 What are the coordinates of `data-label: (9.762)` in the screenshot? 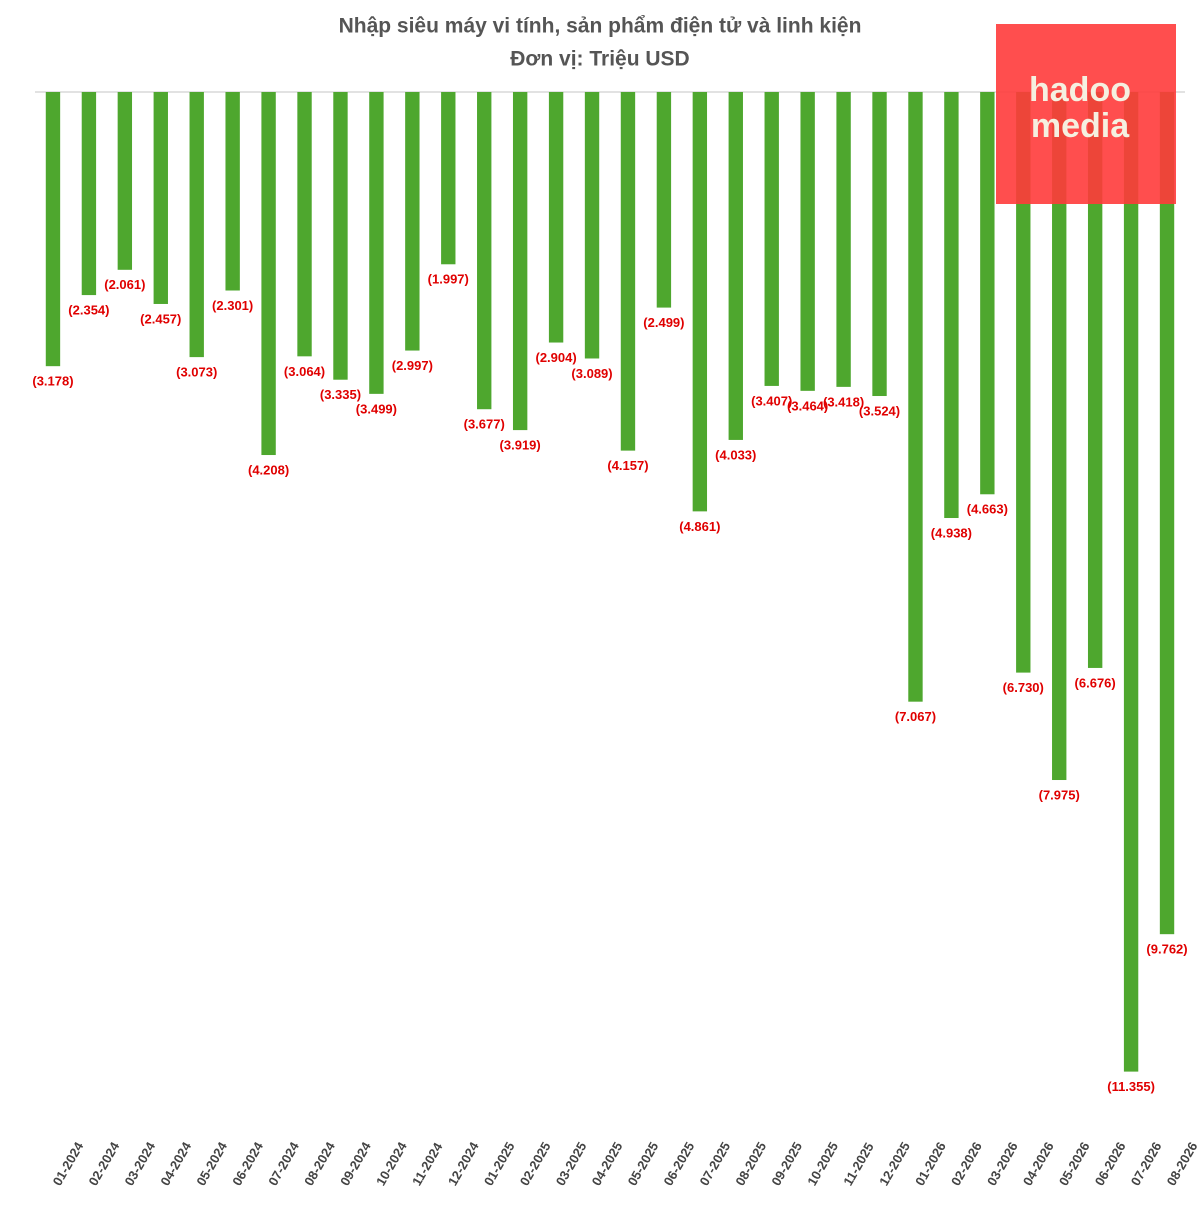 It's located at (1166, 949).